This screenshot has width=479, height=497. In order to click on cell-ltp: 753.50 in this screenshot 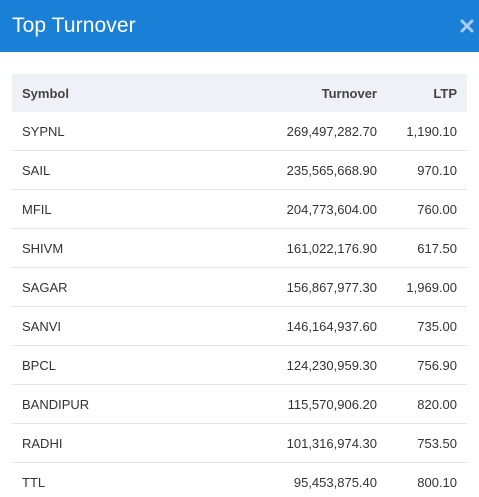, I will do `click(427, 443)`.